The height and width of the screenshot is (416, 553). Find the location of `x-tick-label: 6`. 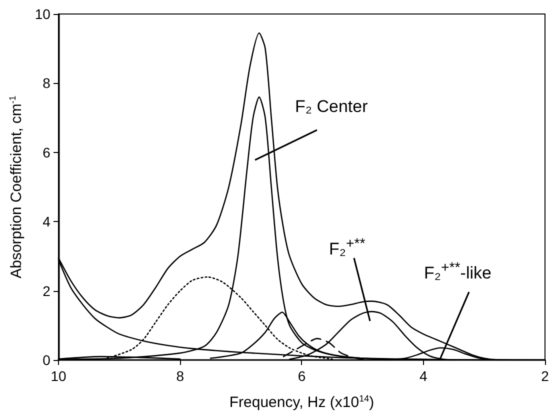

x-tick-label: 6 is located at coordinates (302, 376).